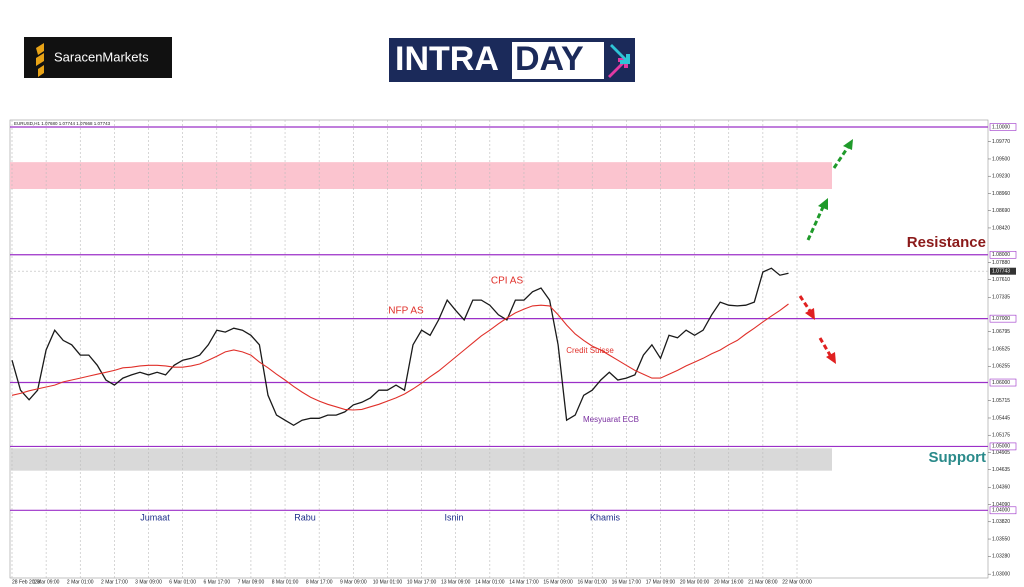  Describe the element at coordinates (620, 54) in the screenshot. I see `banner-arrow-cyan` at that location.